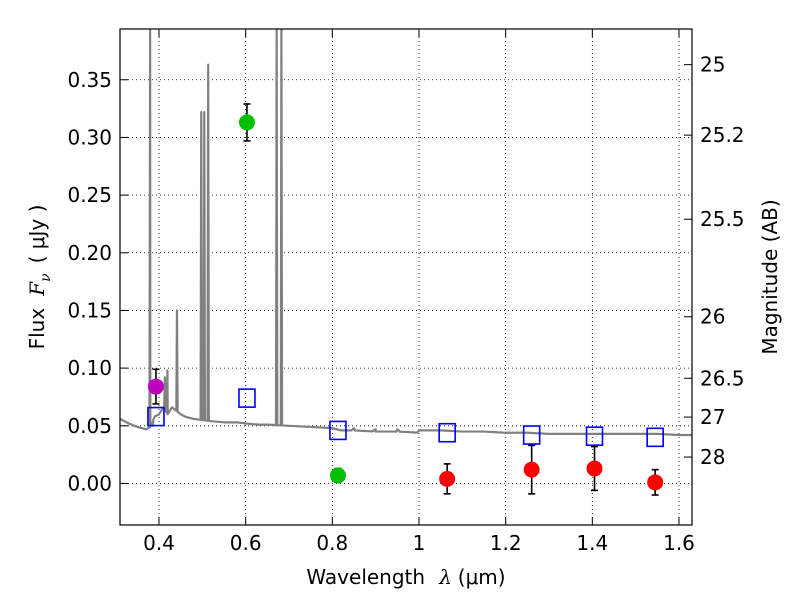  Describe the element at coordinates (332, 543) in the screenshot. I see `x-tick-label: 0.8` at that location.